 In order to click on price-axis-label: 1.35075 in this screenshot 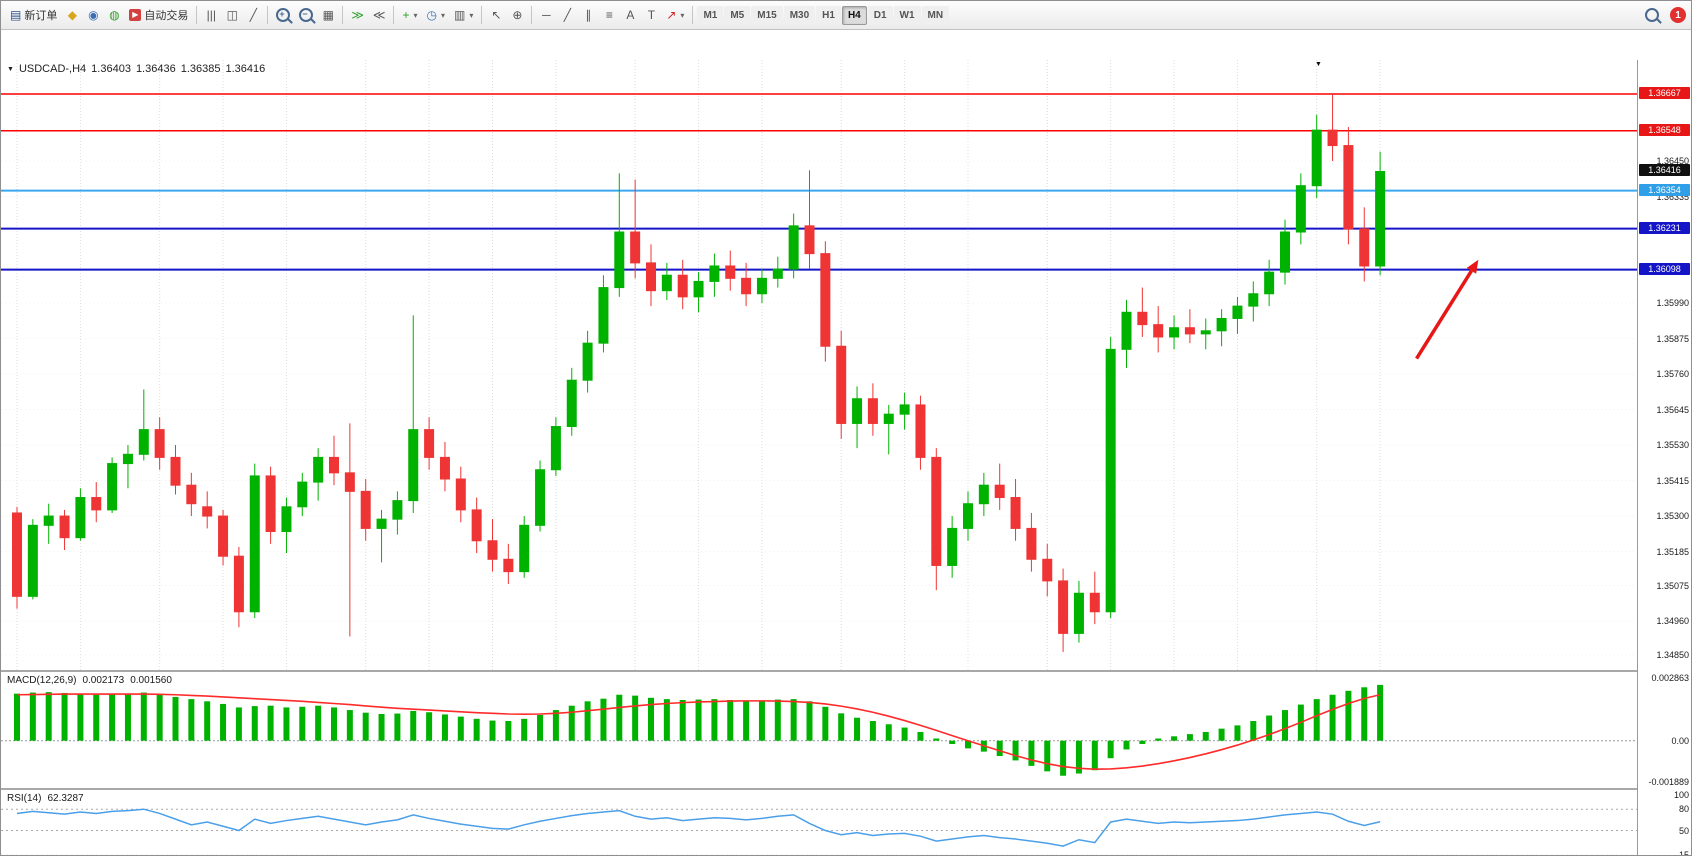, I will do `click(1672, 585)`.